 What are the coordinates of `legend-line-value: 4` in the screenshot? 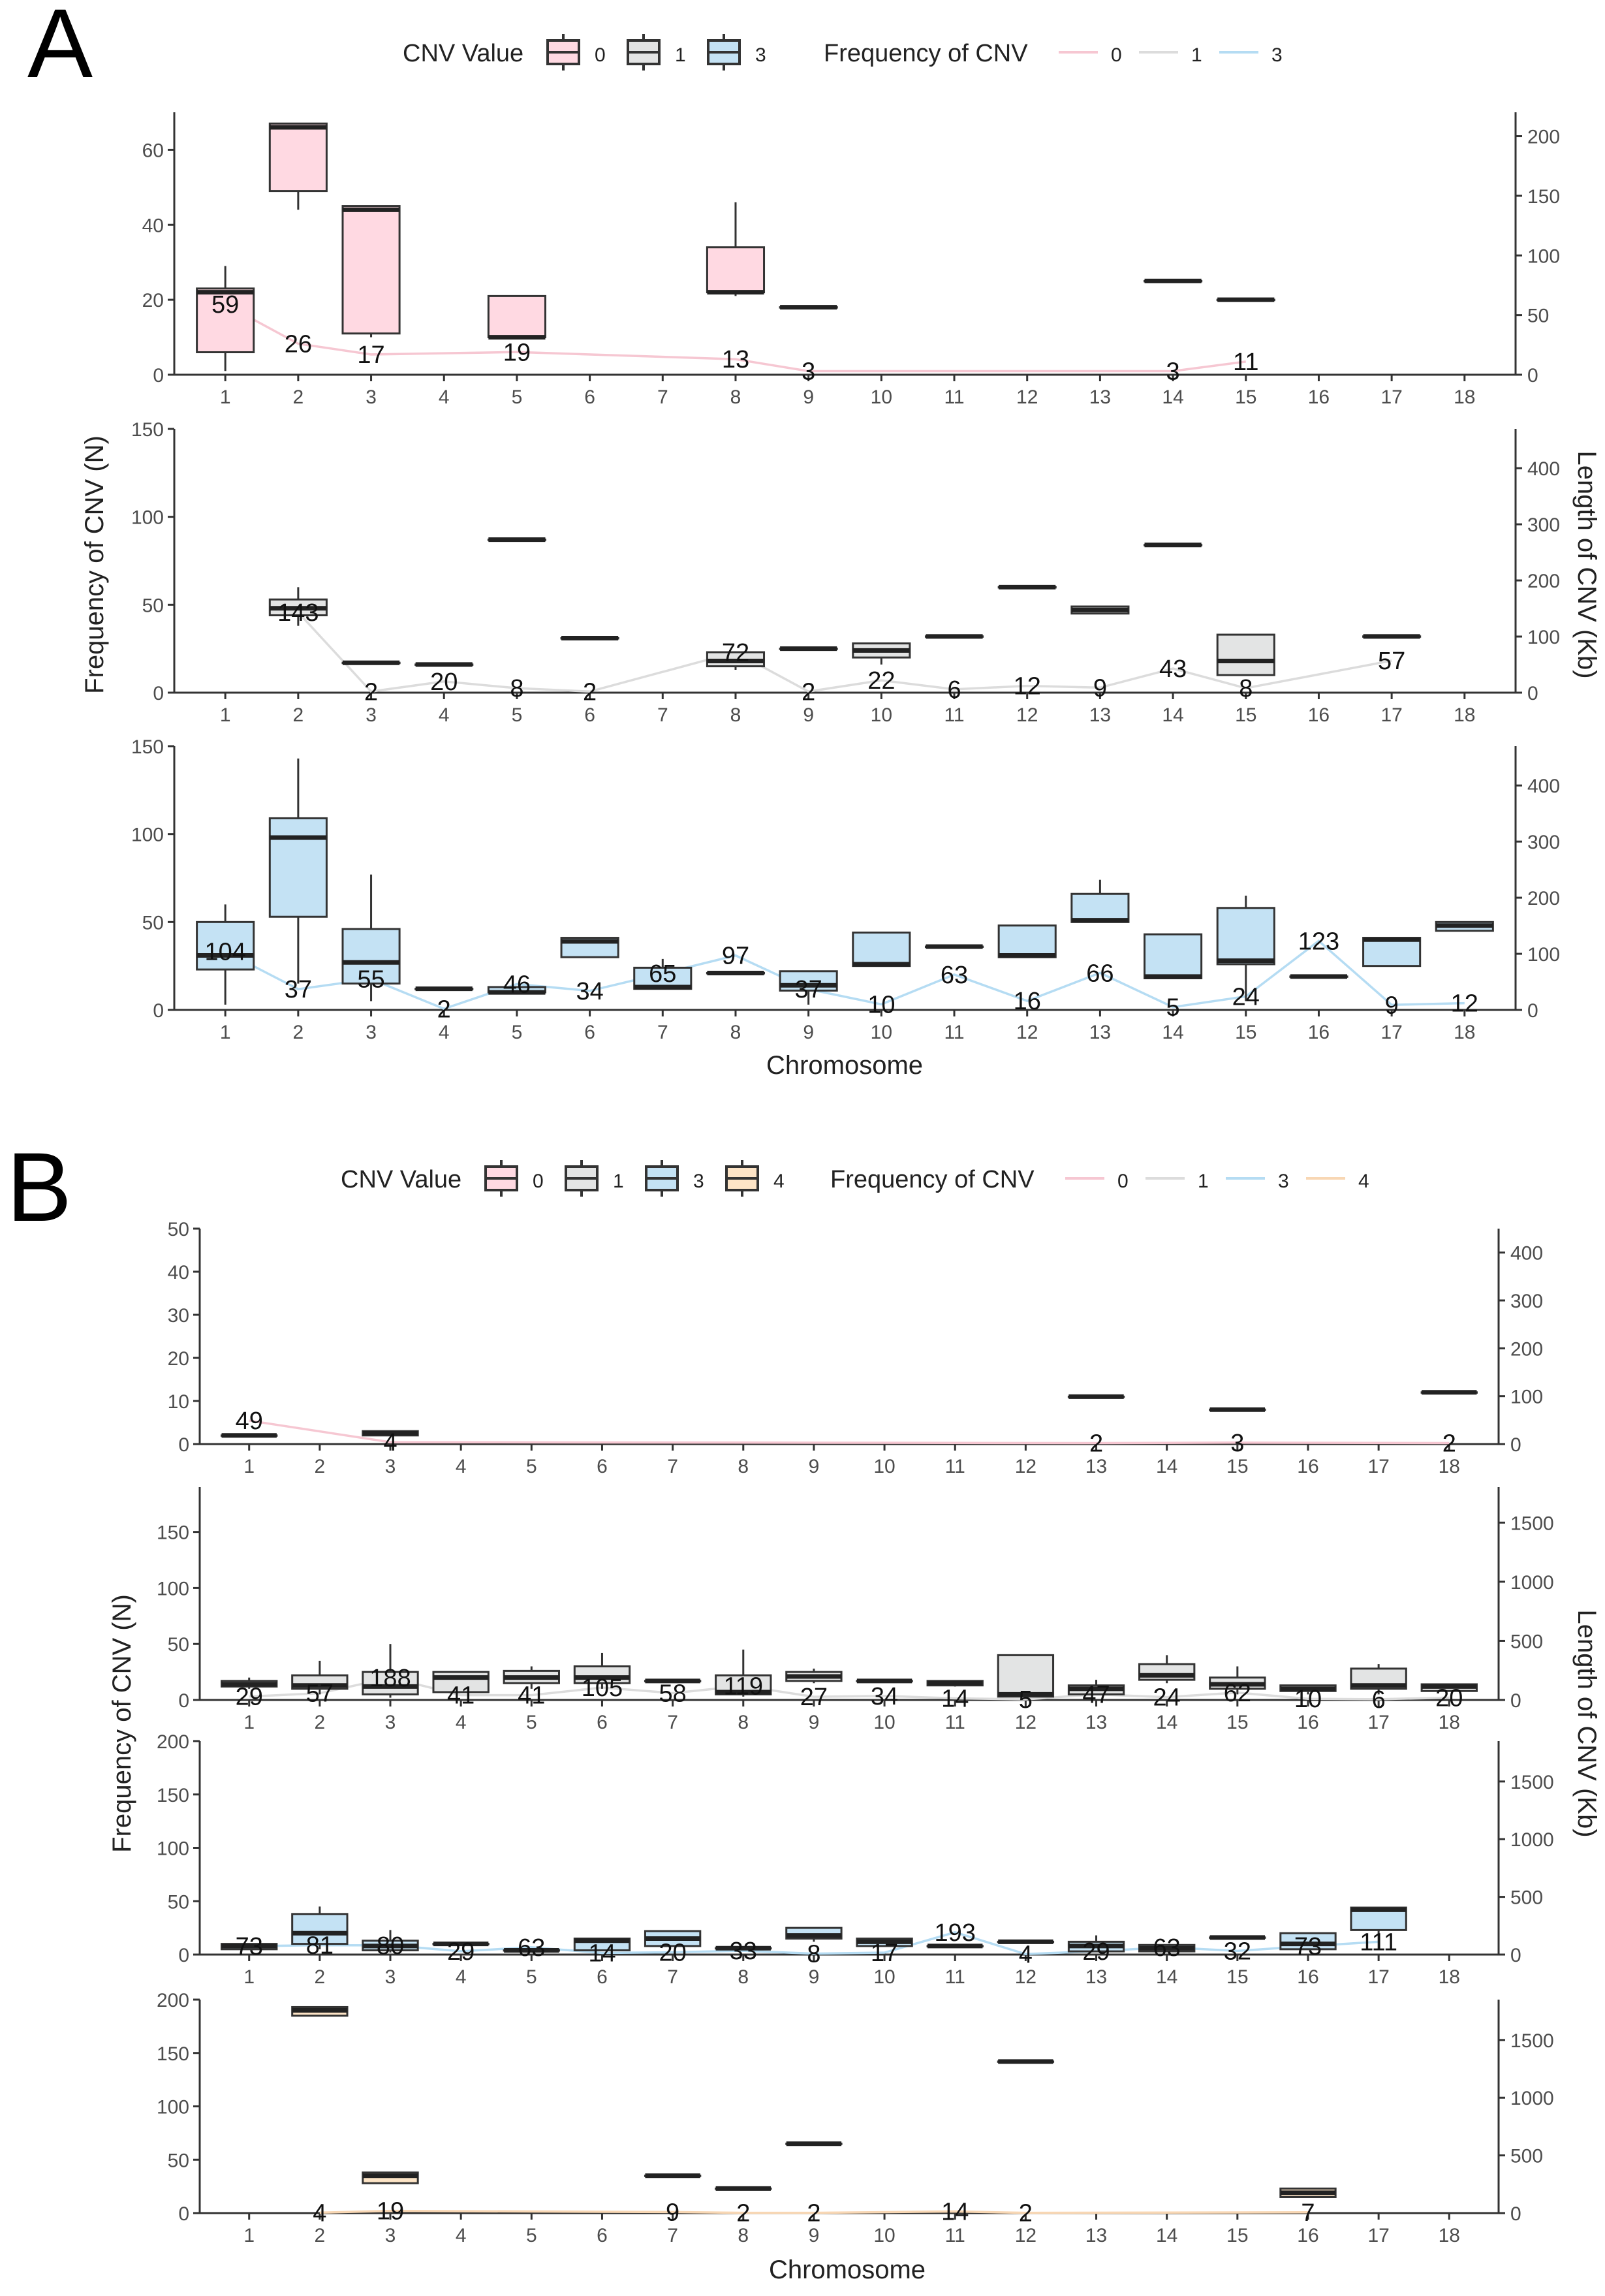 It's located at (1363, 1181).